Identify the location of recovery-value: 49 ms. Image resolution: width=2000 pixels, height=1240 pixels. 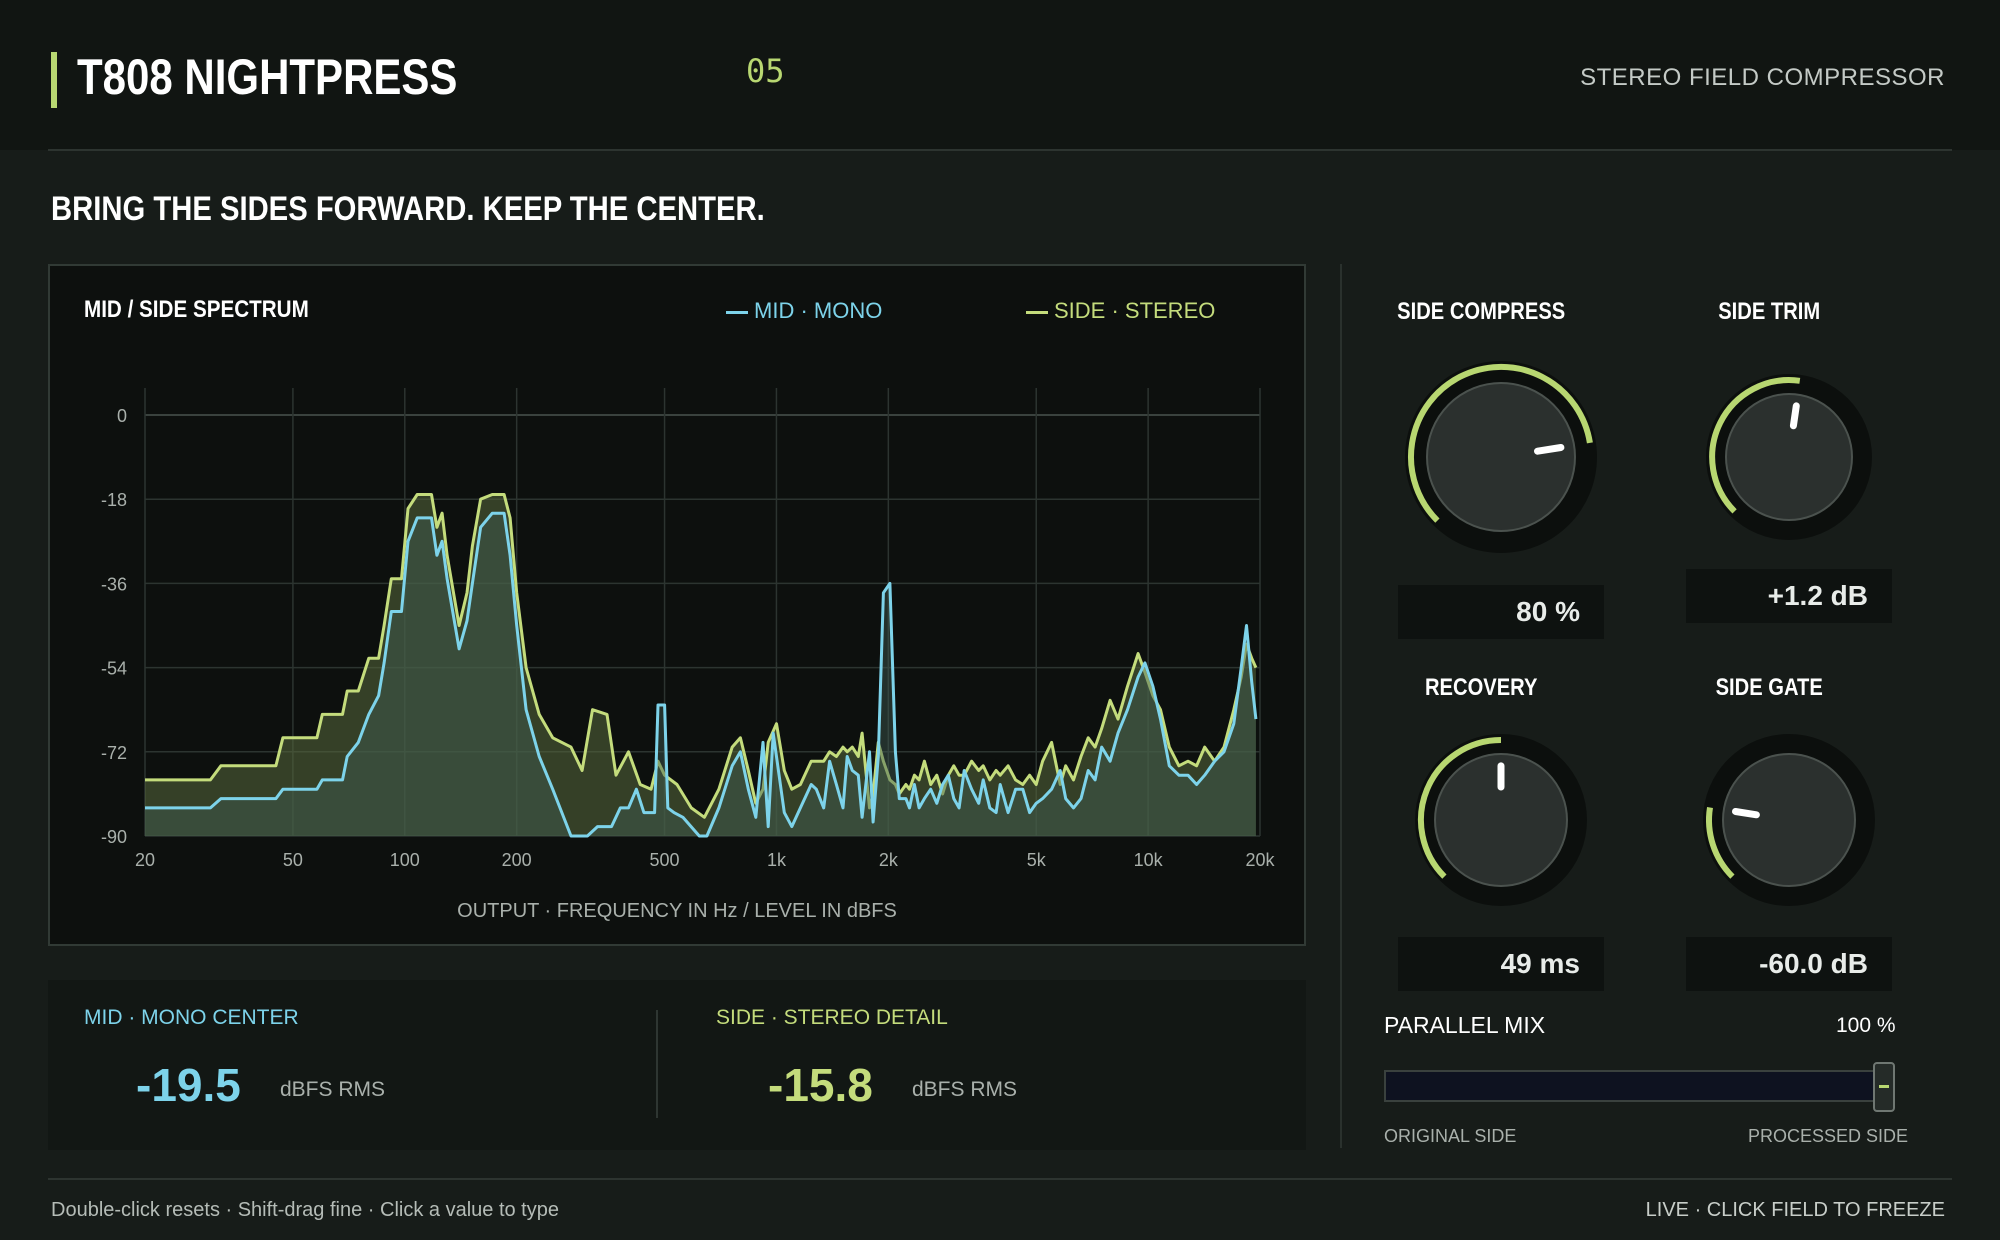
(1501, 964).